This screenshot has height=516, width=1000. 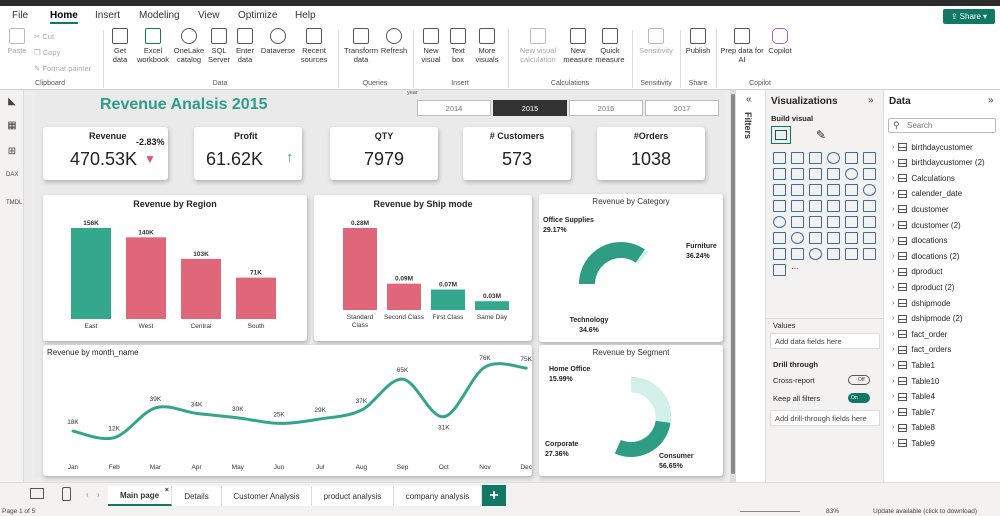 What do you see at coordinates (394, 41) in the screenshot?
I see `refresh-button: Refresh` at bounding box center [394, 41].